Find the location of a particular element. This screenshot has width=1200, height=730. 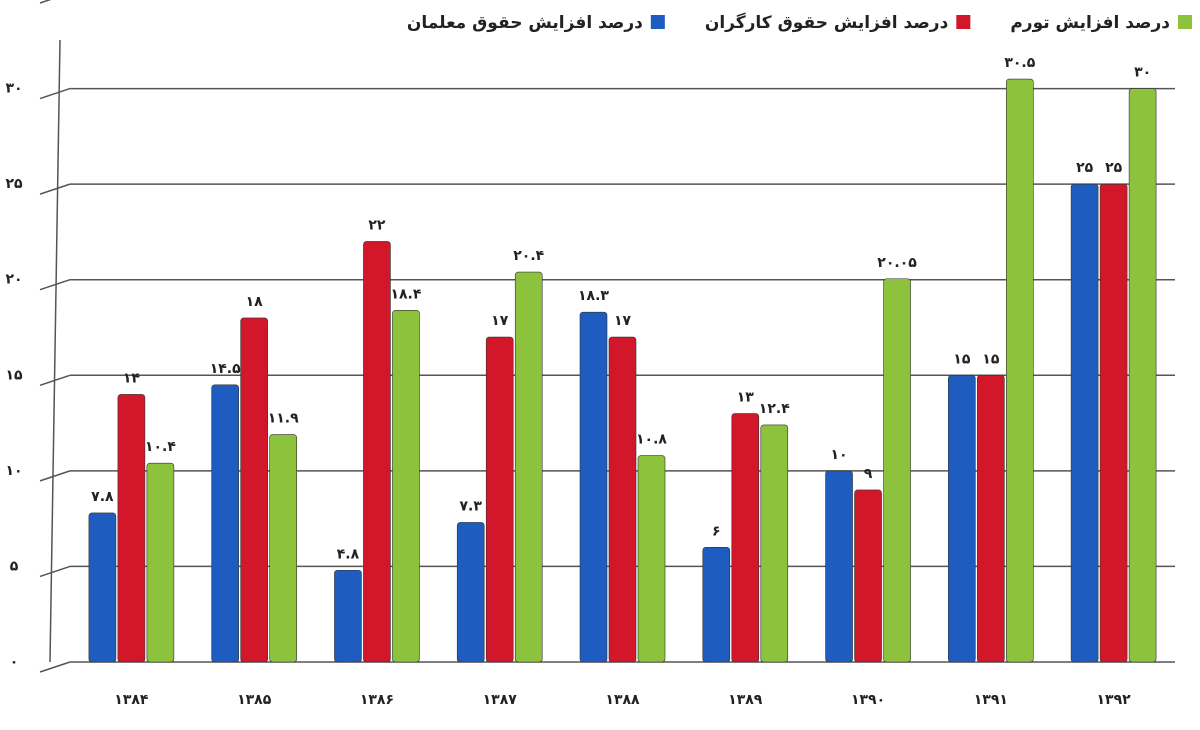

value-label: ۴.۸ is located at coordinates (348, 554).